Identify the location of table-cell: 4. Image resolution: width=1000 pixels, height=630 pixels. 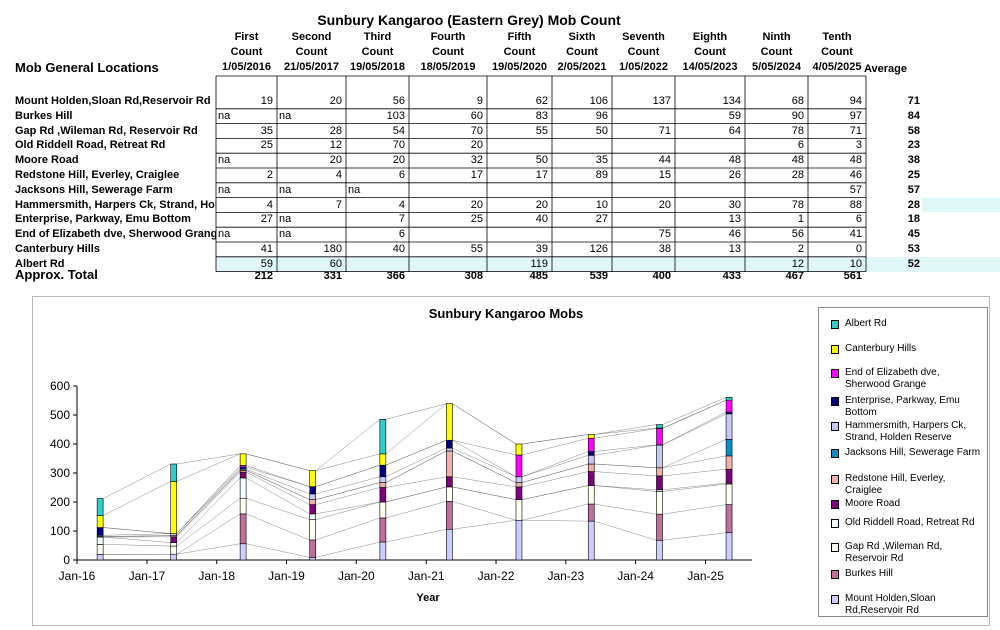
(269, 204).